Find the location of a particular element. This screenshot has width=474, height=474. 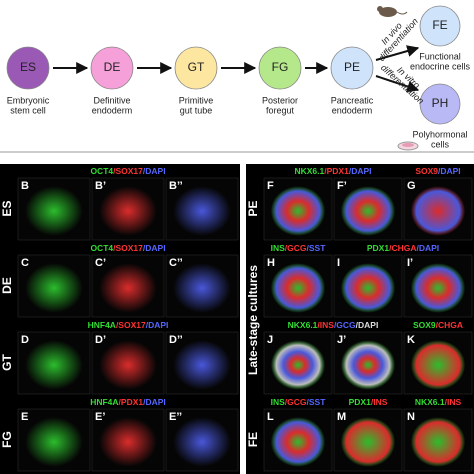

row-label-text: GT is located at coordinates (7, 362).